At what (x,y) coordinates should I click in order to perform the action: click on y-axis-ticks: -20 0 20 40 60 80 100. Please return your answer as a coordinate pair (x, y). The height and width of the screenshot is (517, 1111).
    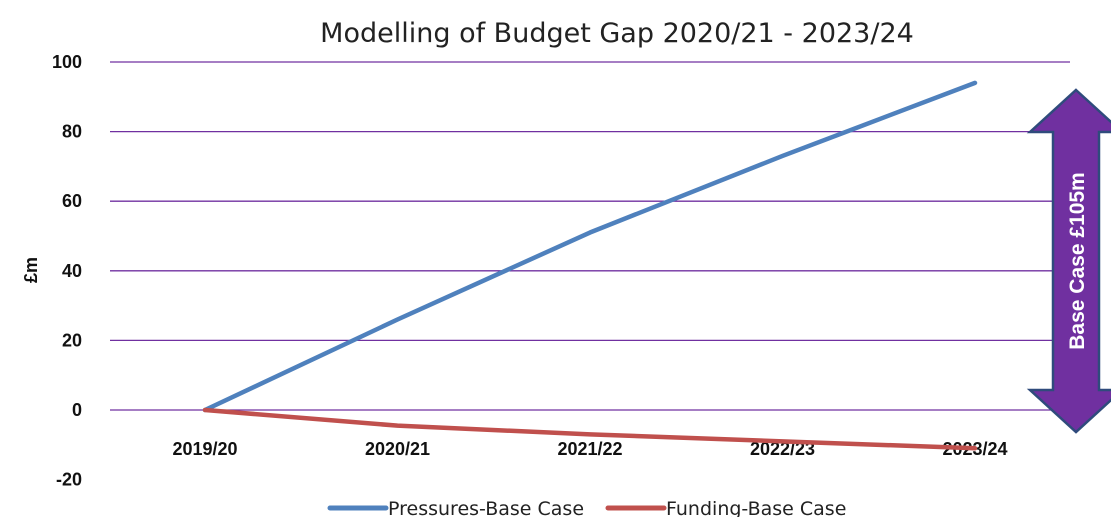
    Looking at the image, I should click on (67, 271).